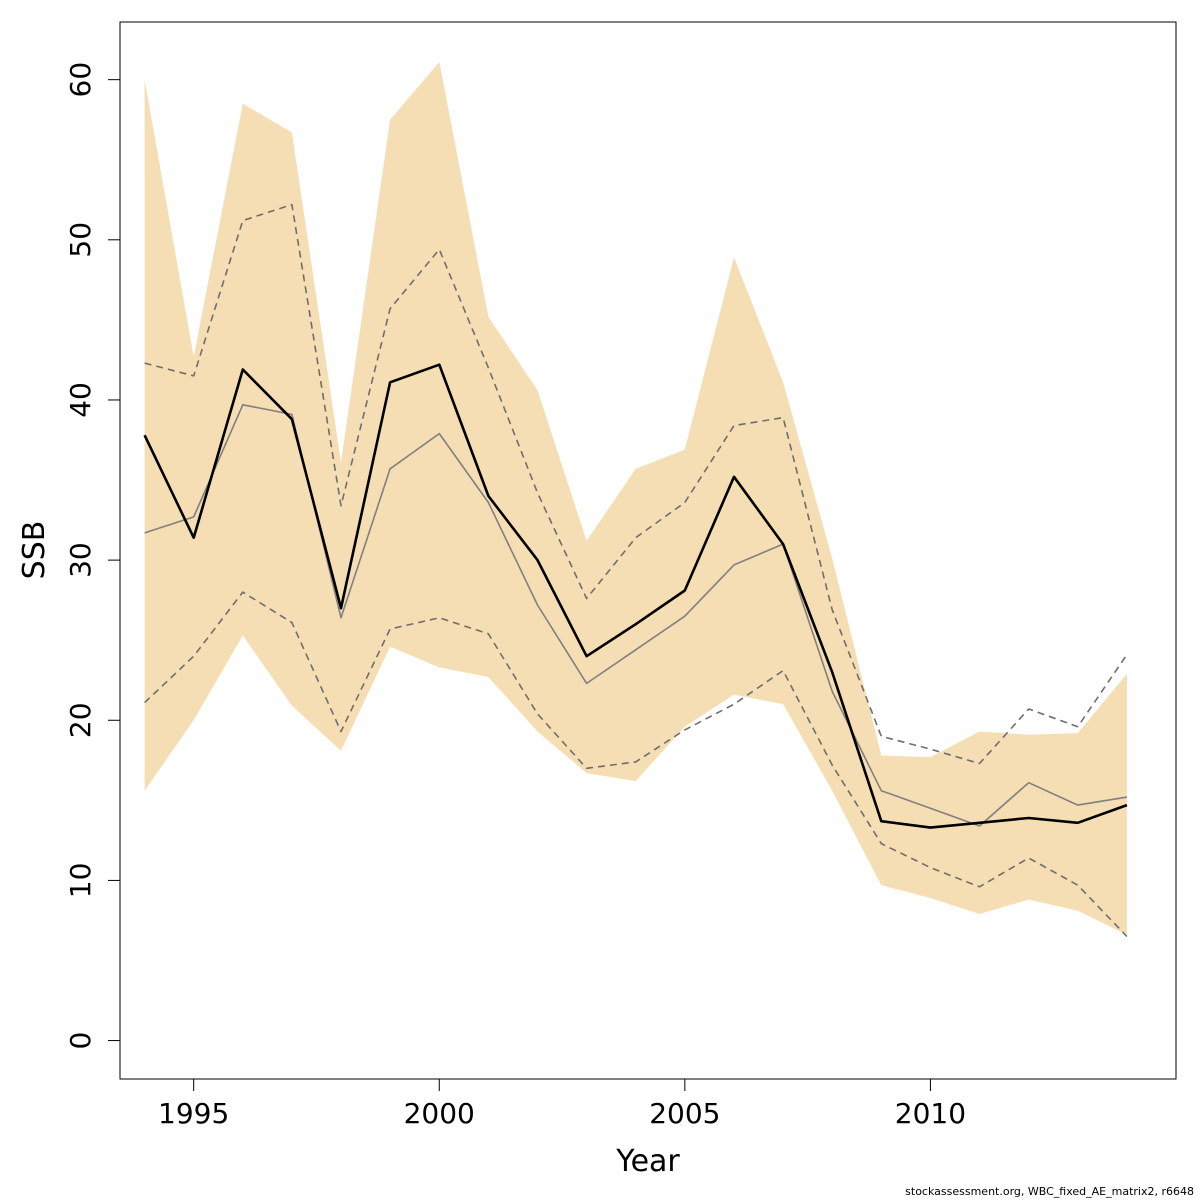 The height and width of the screenshot is (1200, 1200). I want to click on y-tick-label: 0, so click(80, 1041).